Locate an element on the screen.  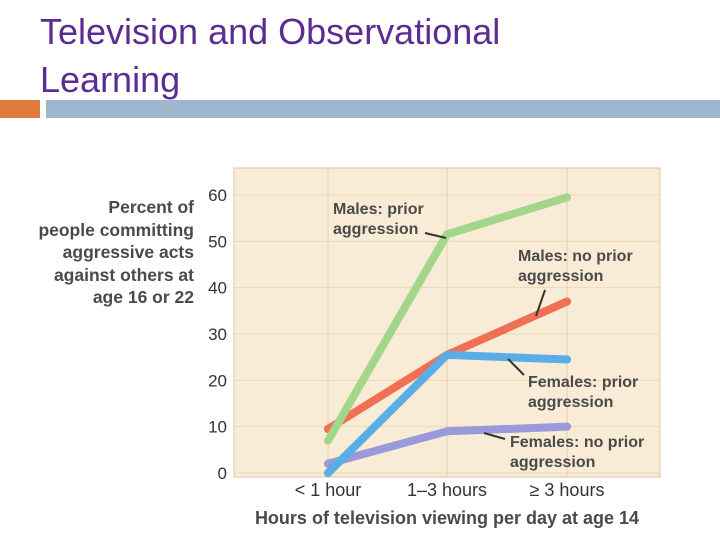
x-tick-label: < 1 hour is located at coordinates (328, 490).